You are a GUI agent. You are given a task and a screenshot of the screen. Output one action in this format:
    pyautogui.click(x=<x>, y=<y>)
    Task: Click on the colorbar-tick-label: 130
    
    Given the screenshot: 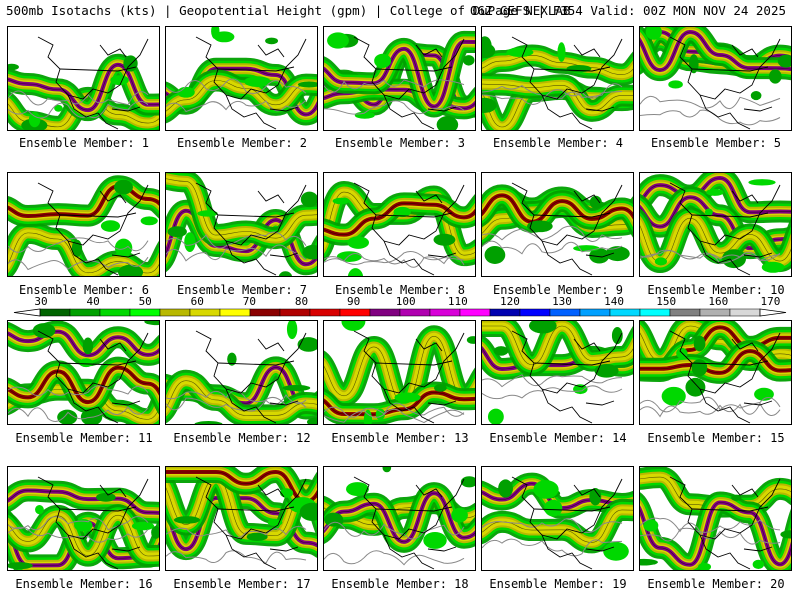 What is the action you would take?
    pyautogui.click(x=562, y=301)
    